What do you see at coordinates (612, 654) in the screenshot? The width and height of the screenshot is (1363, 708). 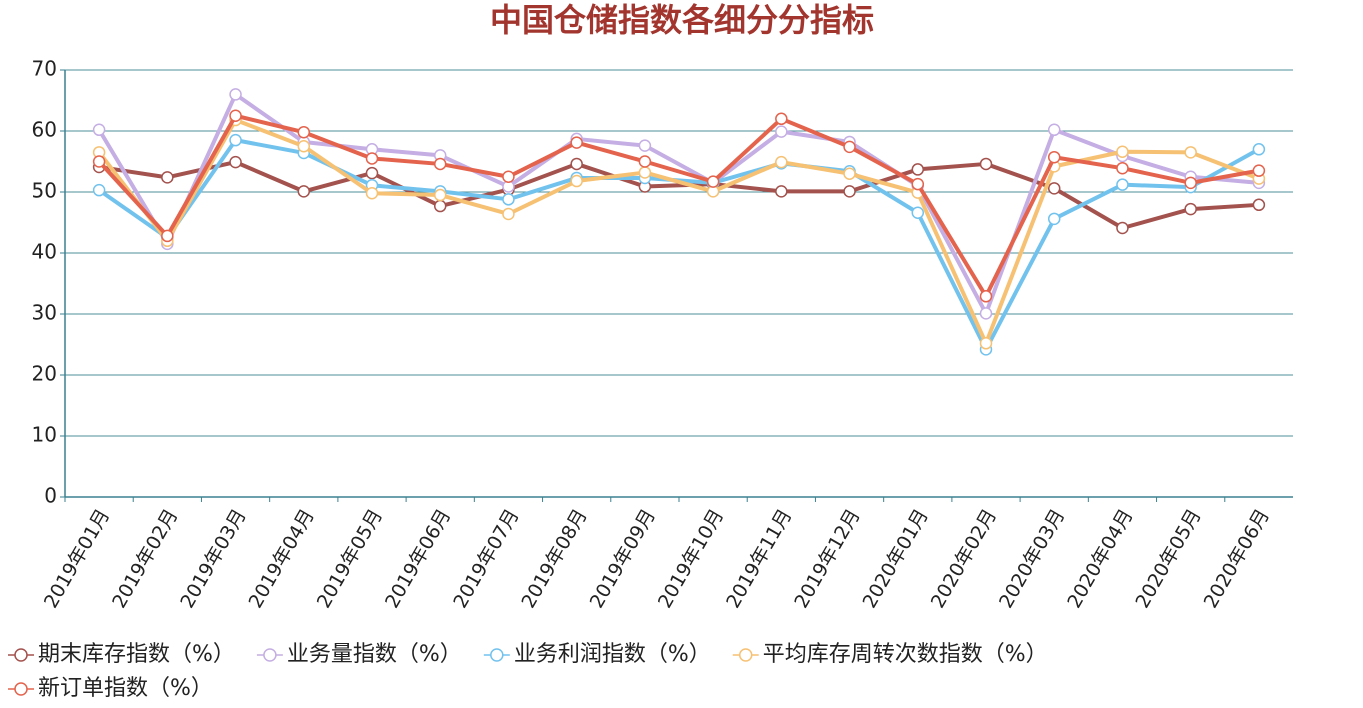 I see `legend-label: 业务利润指数（%）` at bounding box center [612, 654].